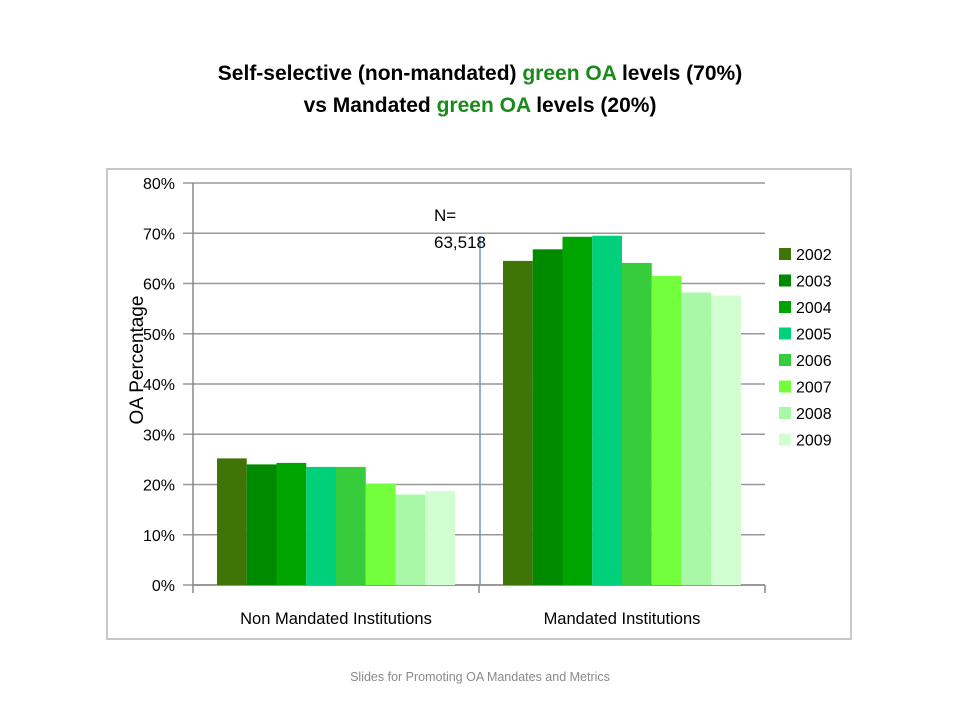 The image size is (960, 720). I want to click on legend-label-2008: 2008, so click(814, 414).